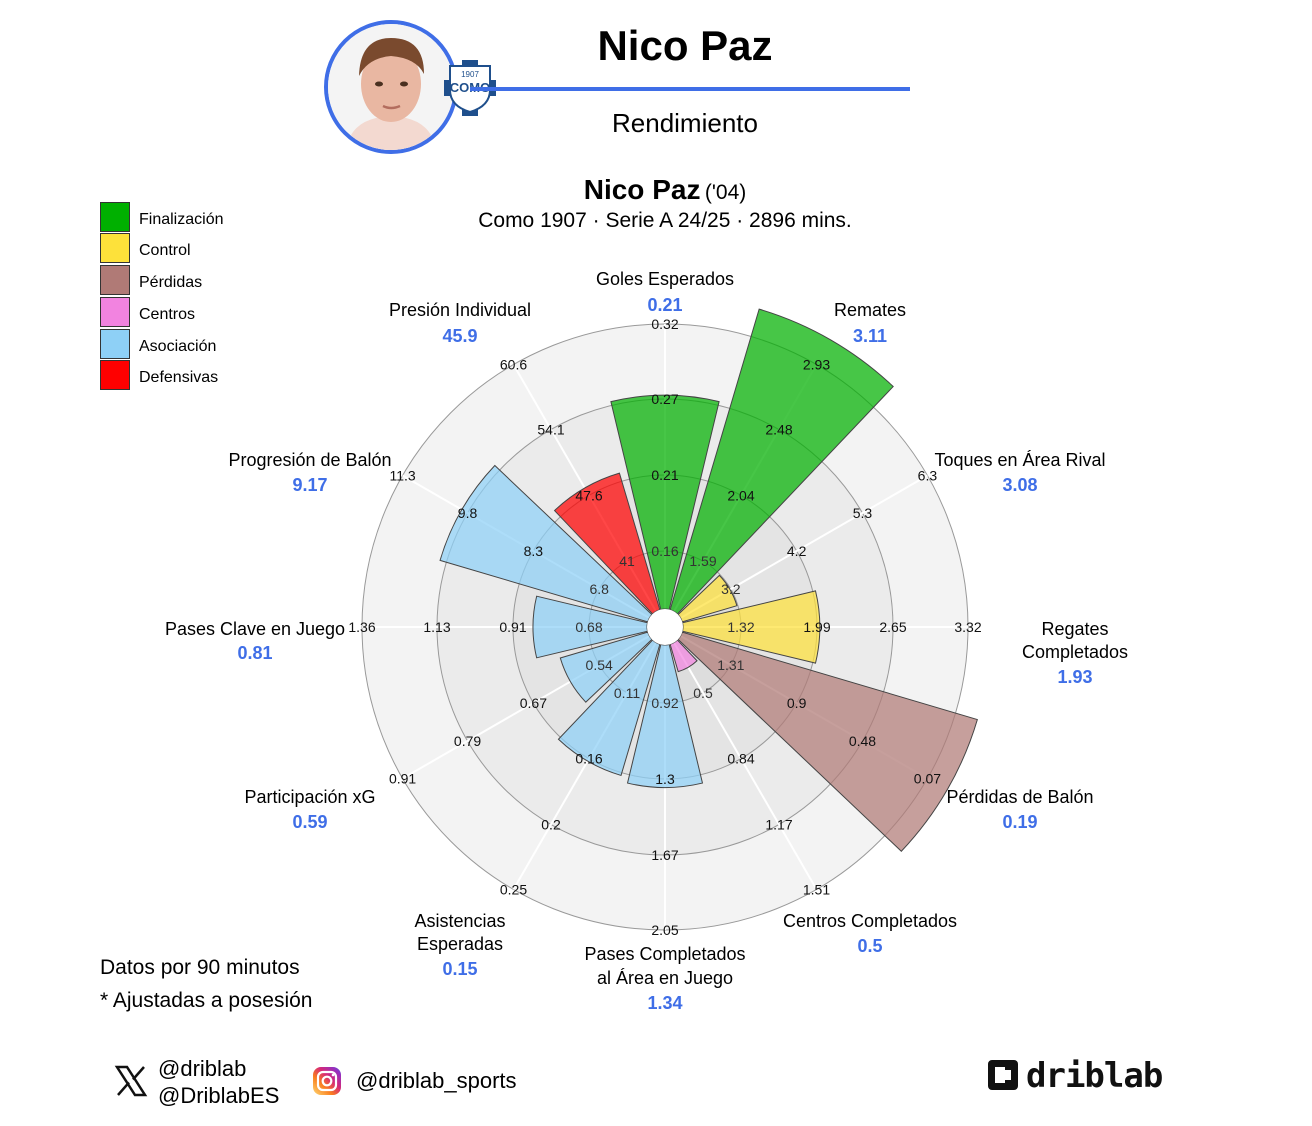 The image size is (1312, 1126). What do you see at coordinates (460, 310) in the screenshot?
I see `category-label: Presión Individual` at bounding box center [460, 310].